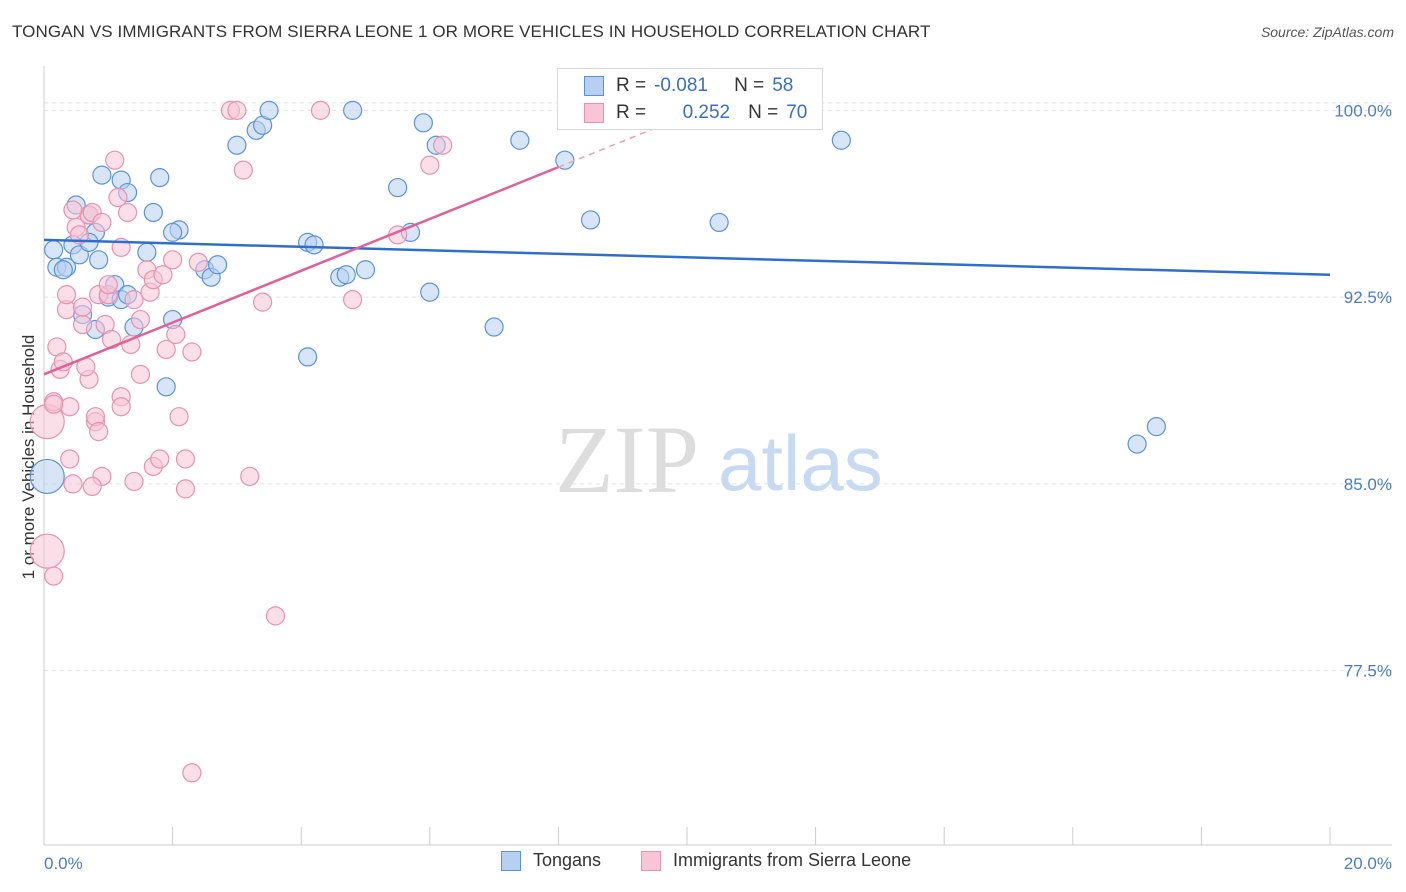  What do you see at coordinates (28, 457) in the screenshot?
I see `y-axis-label: 1 or more Vehicles in Household` at bounding box center [28, 457].